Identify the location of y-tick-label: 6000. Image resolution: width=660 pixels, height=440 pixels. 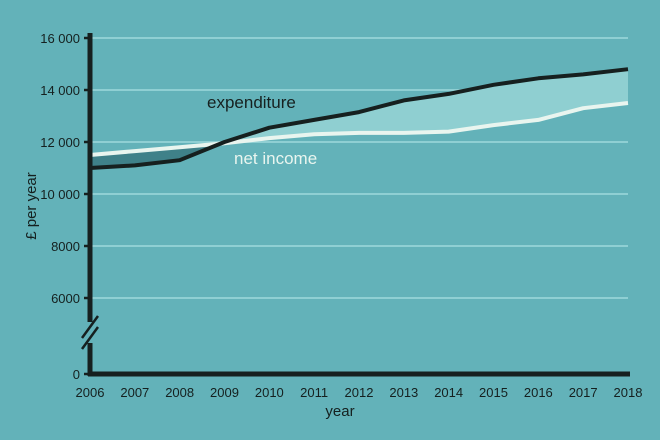
(65, 298).